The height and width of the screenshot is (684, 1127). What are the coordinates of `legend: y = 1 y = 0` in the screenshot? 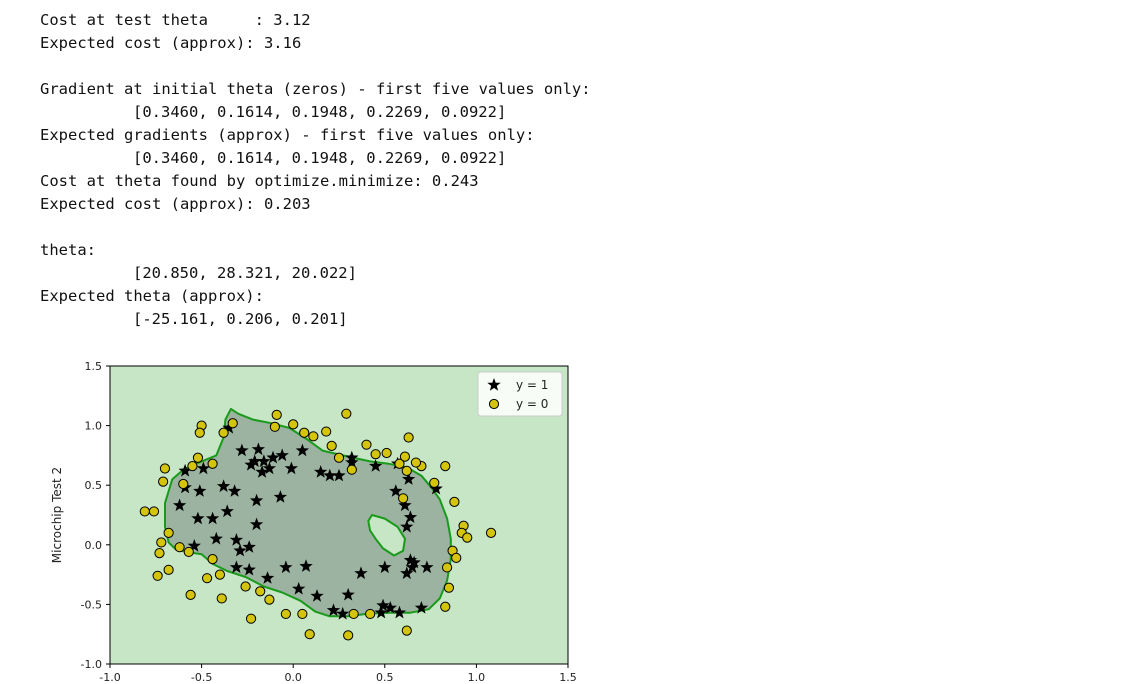 It's located at (520, 394).